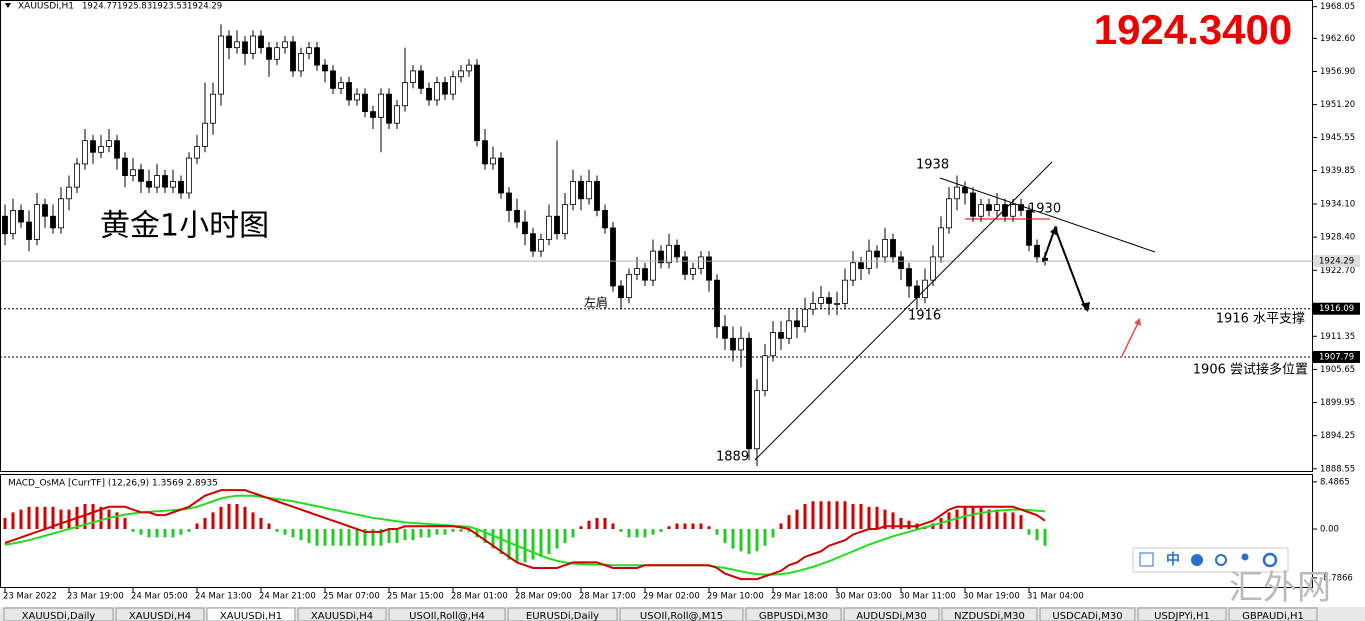  Describe the element at coordinates (927, 597) in the screenshot. I see `x-tick-label: 30 Mar 11:00` at that location.